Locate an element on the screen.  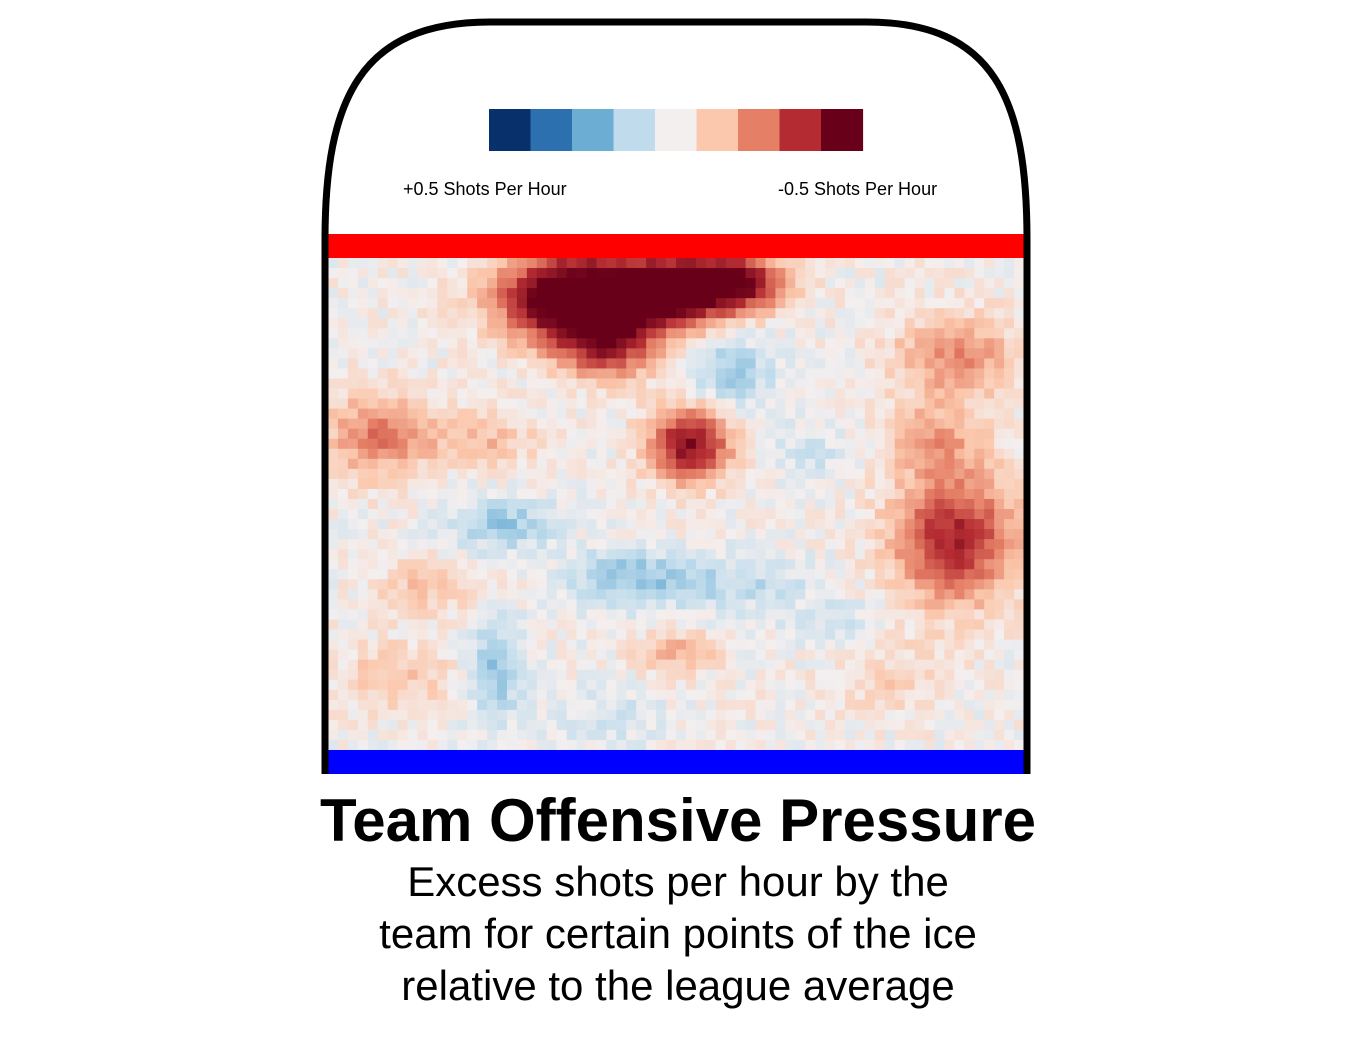
legend-swatch is located at coordinates (842, 130).